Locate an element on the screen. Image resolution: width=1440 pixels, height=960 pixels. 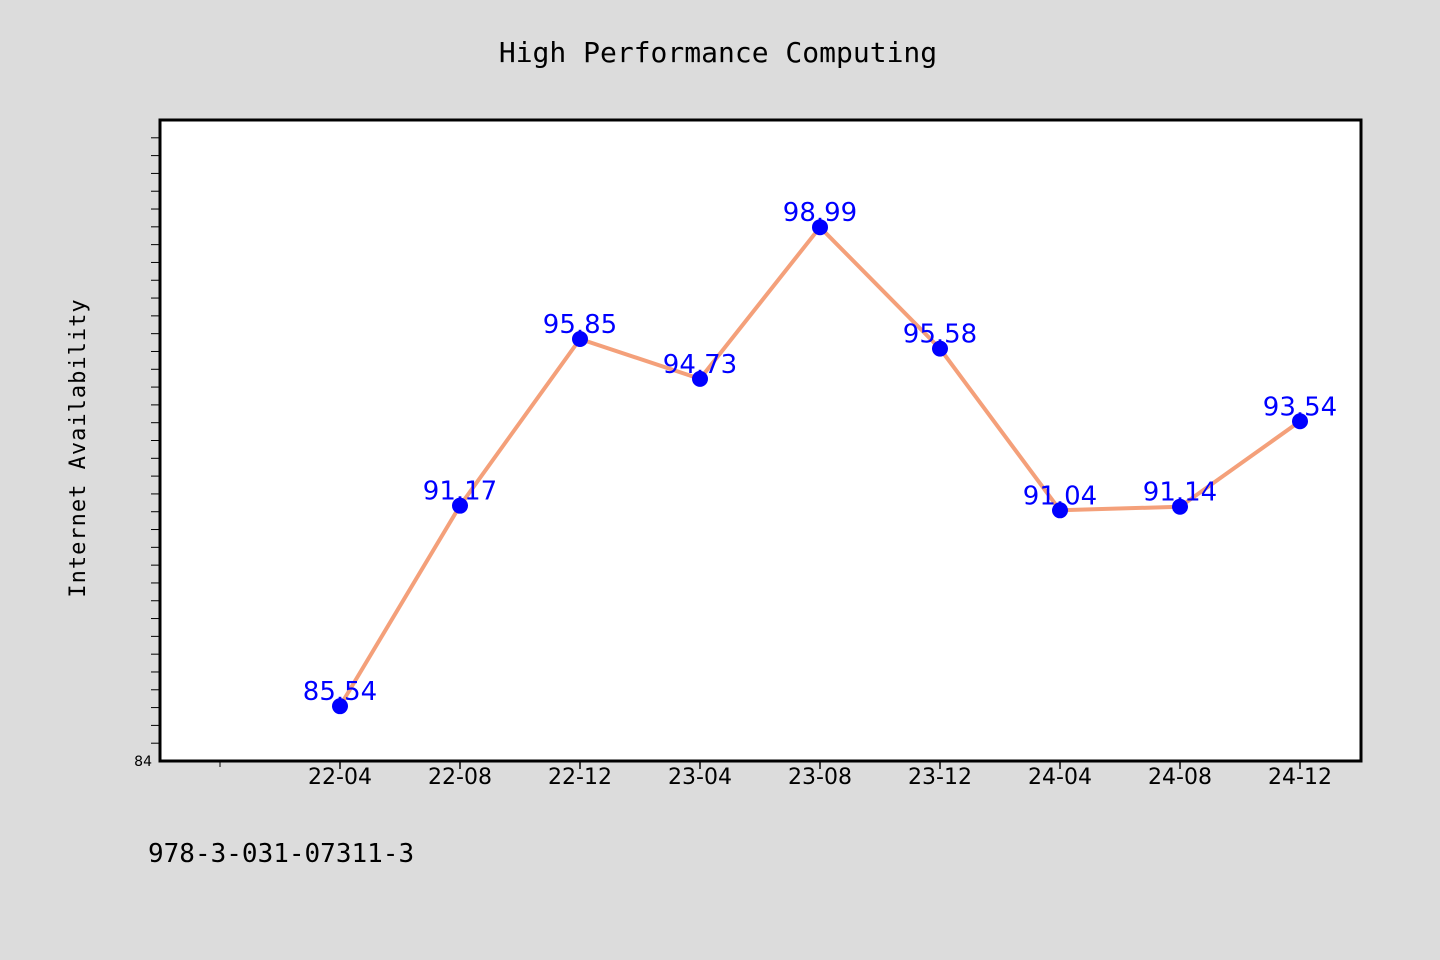
y-axis-label: Internet Availability is located at coordinates (78, 447).